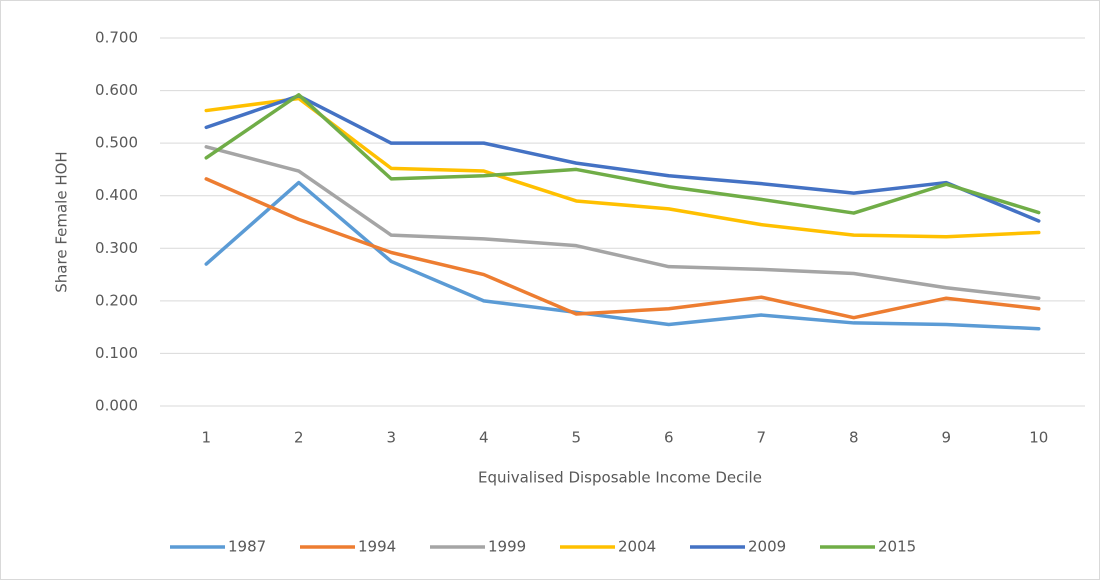 The width and height of the screenshot is (1100, 580). Describe the element at coordinates (637, 547) in the screenshot. I see `legend-label: 2004` at that location.